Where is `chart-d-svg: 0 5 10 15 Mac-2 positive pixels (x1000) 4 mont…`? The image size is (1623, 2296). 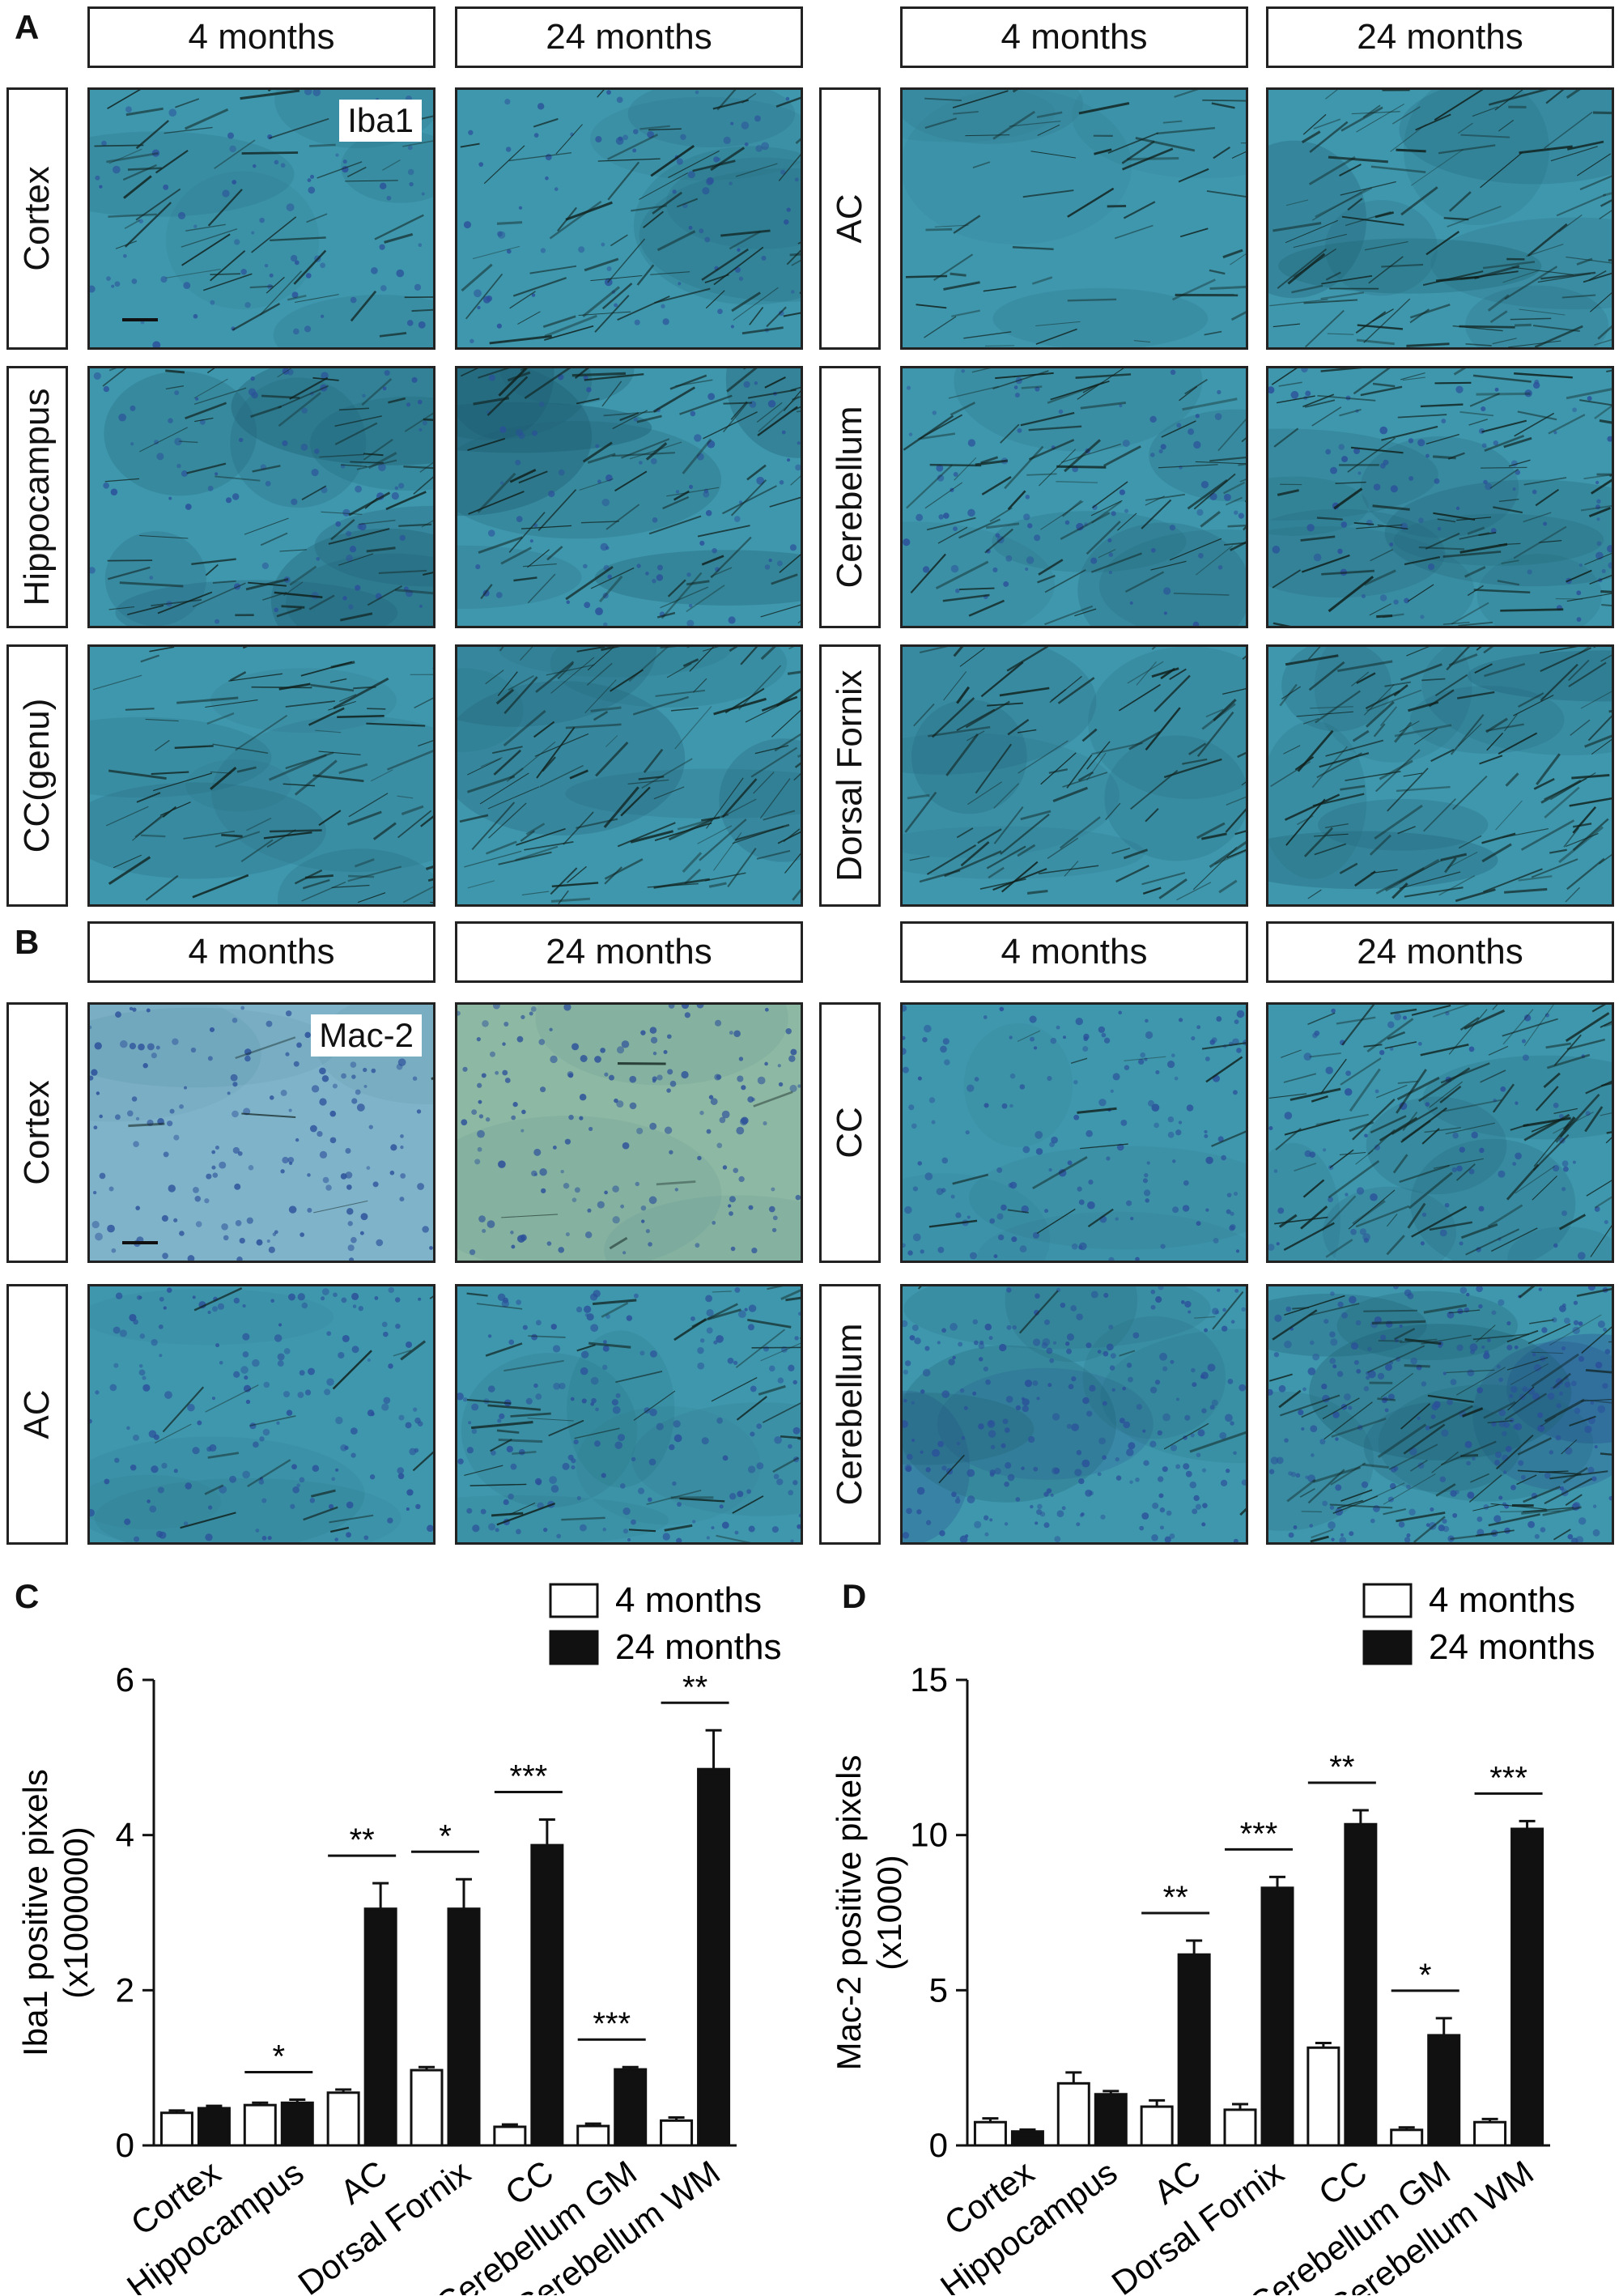 chart-d-svg: 0 5 10 15 Mac-2 positive pixels (x1000) 4 mont… is located at coordinates (1212, 1937).